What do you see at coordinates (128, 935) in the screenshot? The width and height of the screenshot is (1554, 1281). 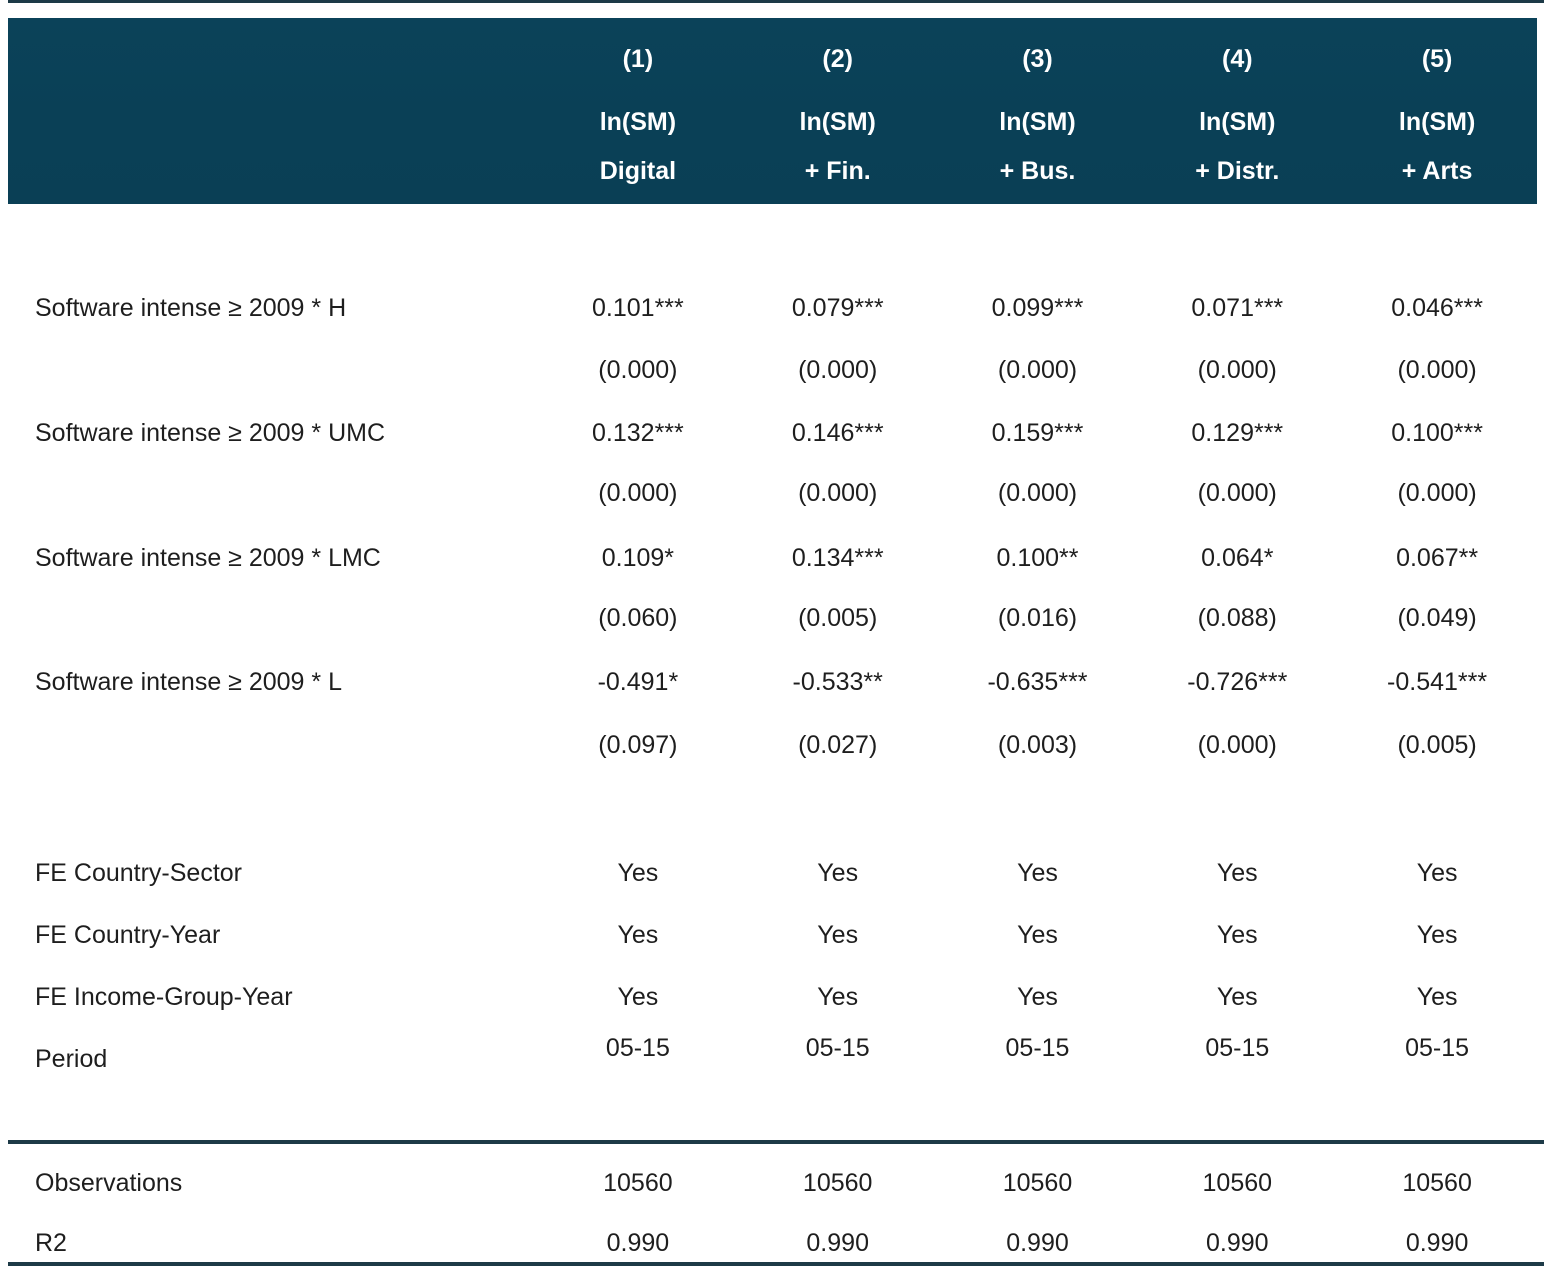 I see `row-label: FE Country-Year` at bounding box center [128, 935].